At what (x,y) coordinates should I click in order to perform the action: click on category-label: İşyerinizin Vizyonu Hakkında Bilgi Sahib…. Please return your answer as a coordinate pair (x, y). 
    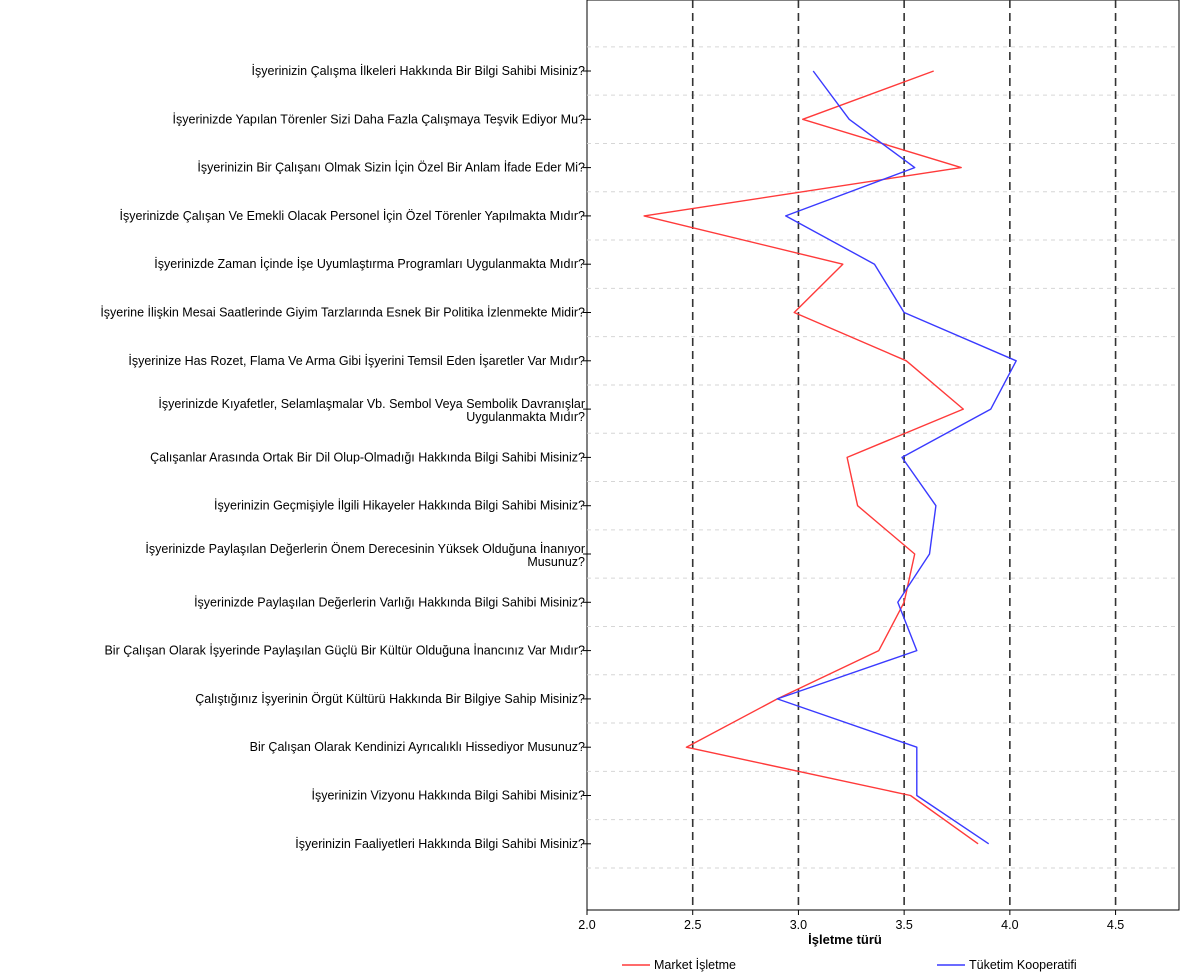
    Looking at the image, I should click on (448, 796).